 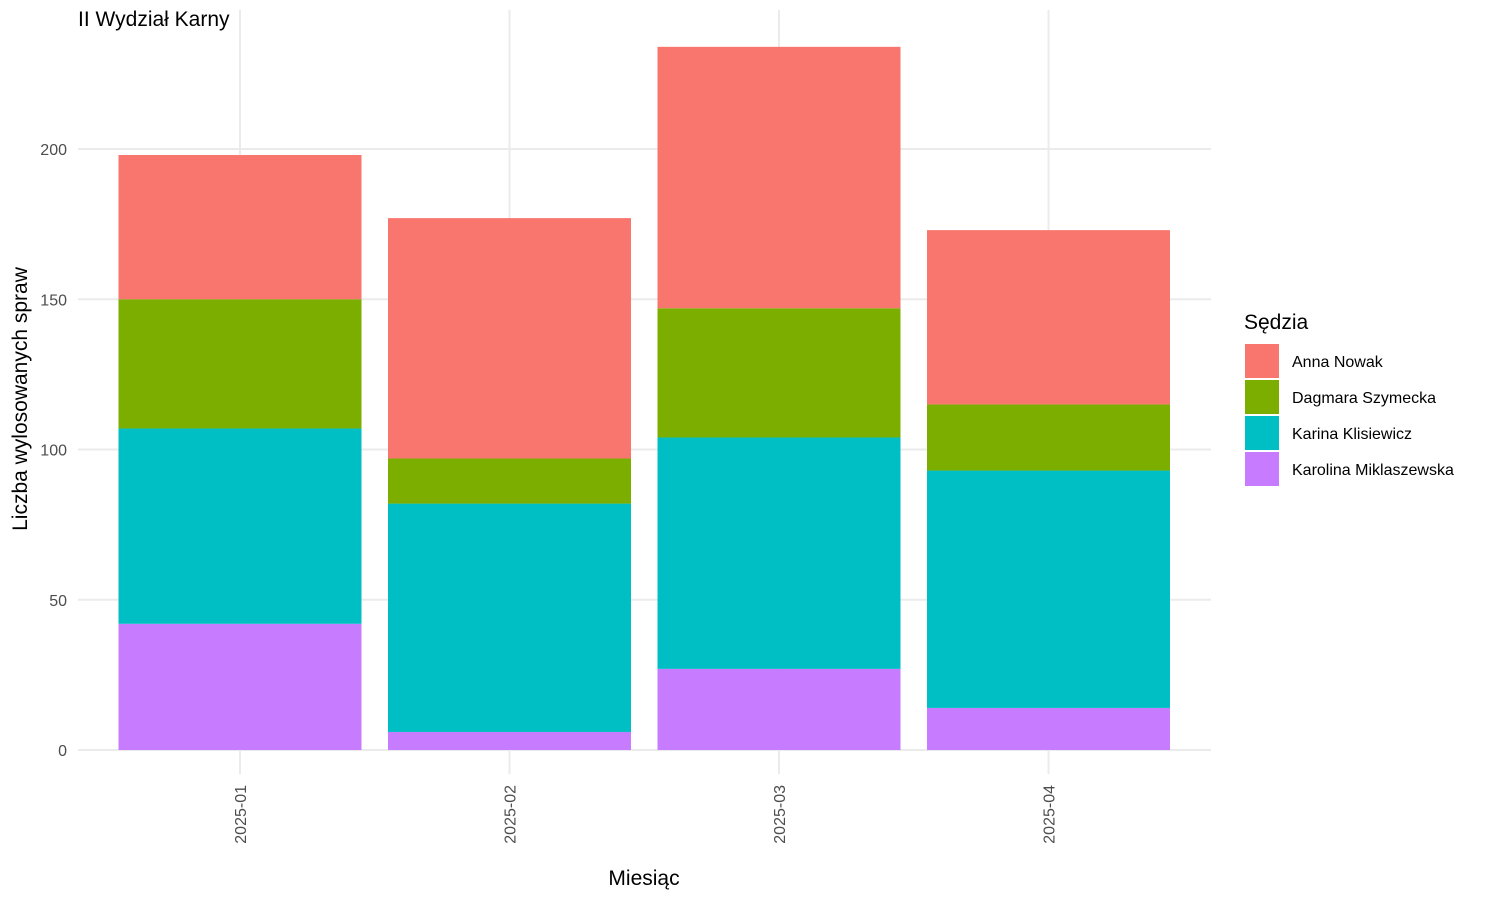 What do you see at coordinates (62, 751) in the screenshot?
I see `y-tick-label: 0` at bounding box center [62, 751].